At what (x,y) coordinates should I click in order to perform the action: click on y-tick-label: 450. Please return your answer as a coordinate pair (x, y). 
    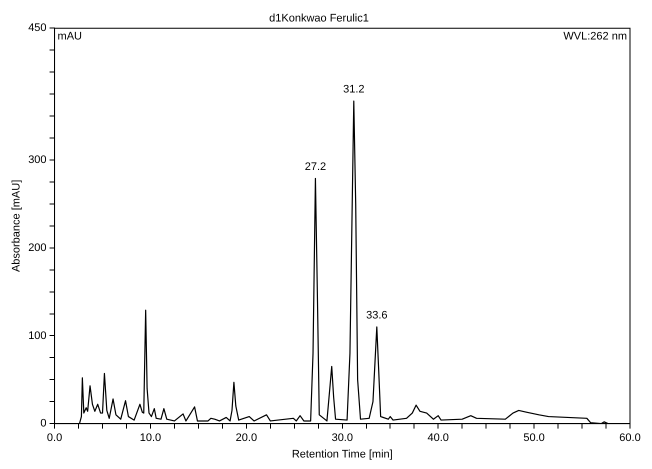
    Looking at the image, I should click on (37, 28).